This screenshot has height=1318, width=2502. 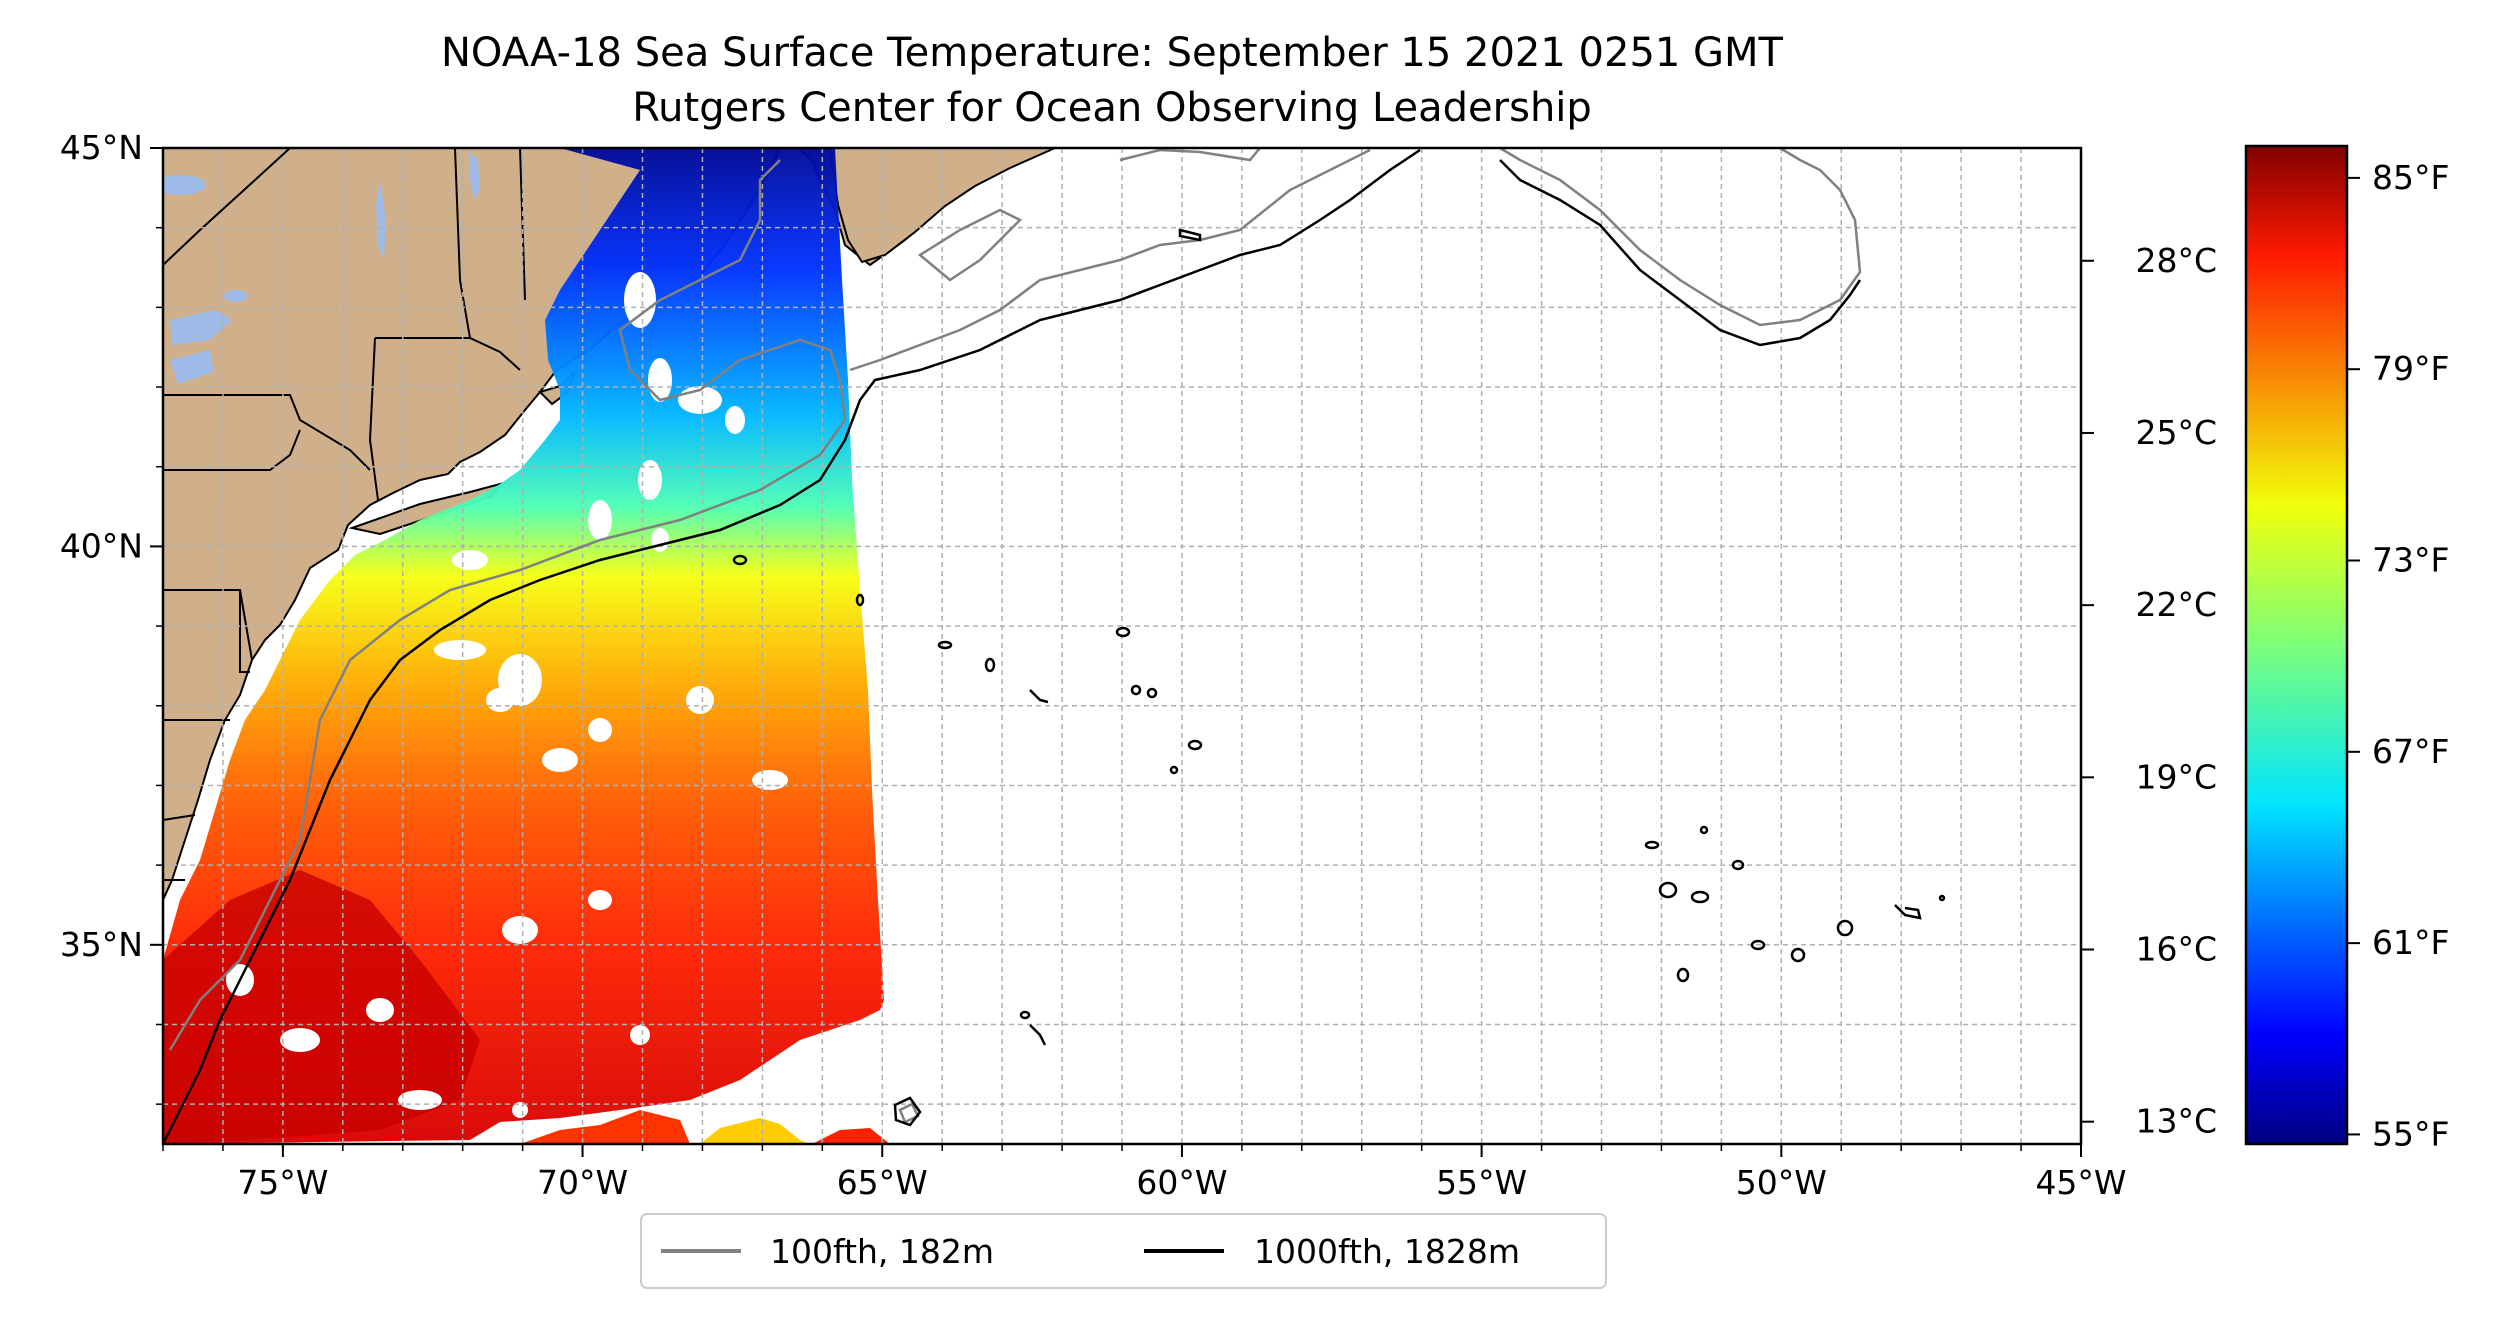 I want to click on colorbar-c-label: 16°C, so click(x=2176, y=949).